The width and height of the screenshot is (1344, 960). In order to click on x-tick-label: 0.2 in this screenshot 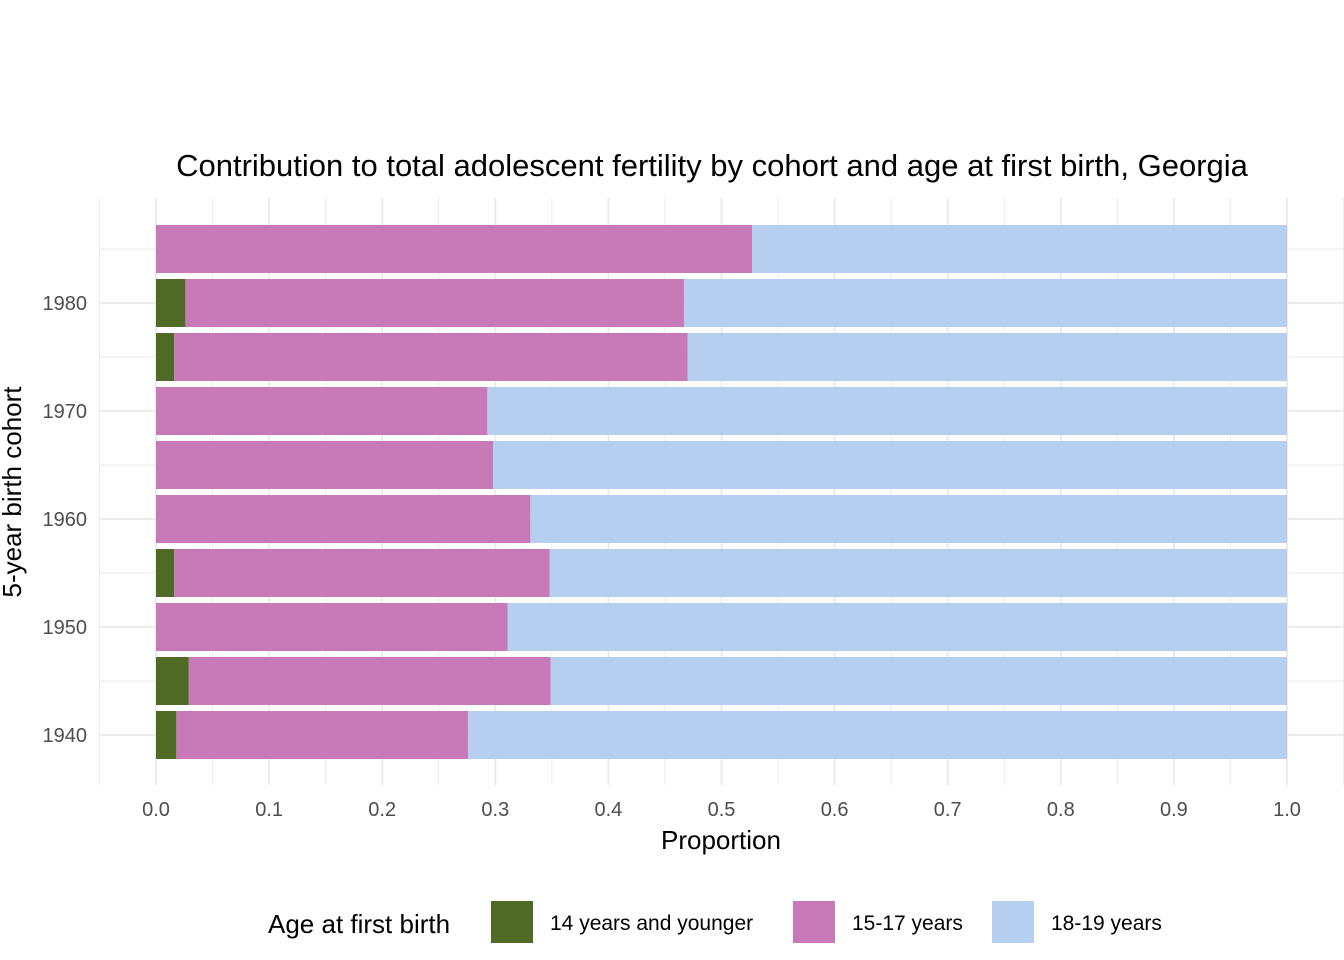, I will do `click(382, 810)`.